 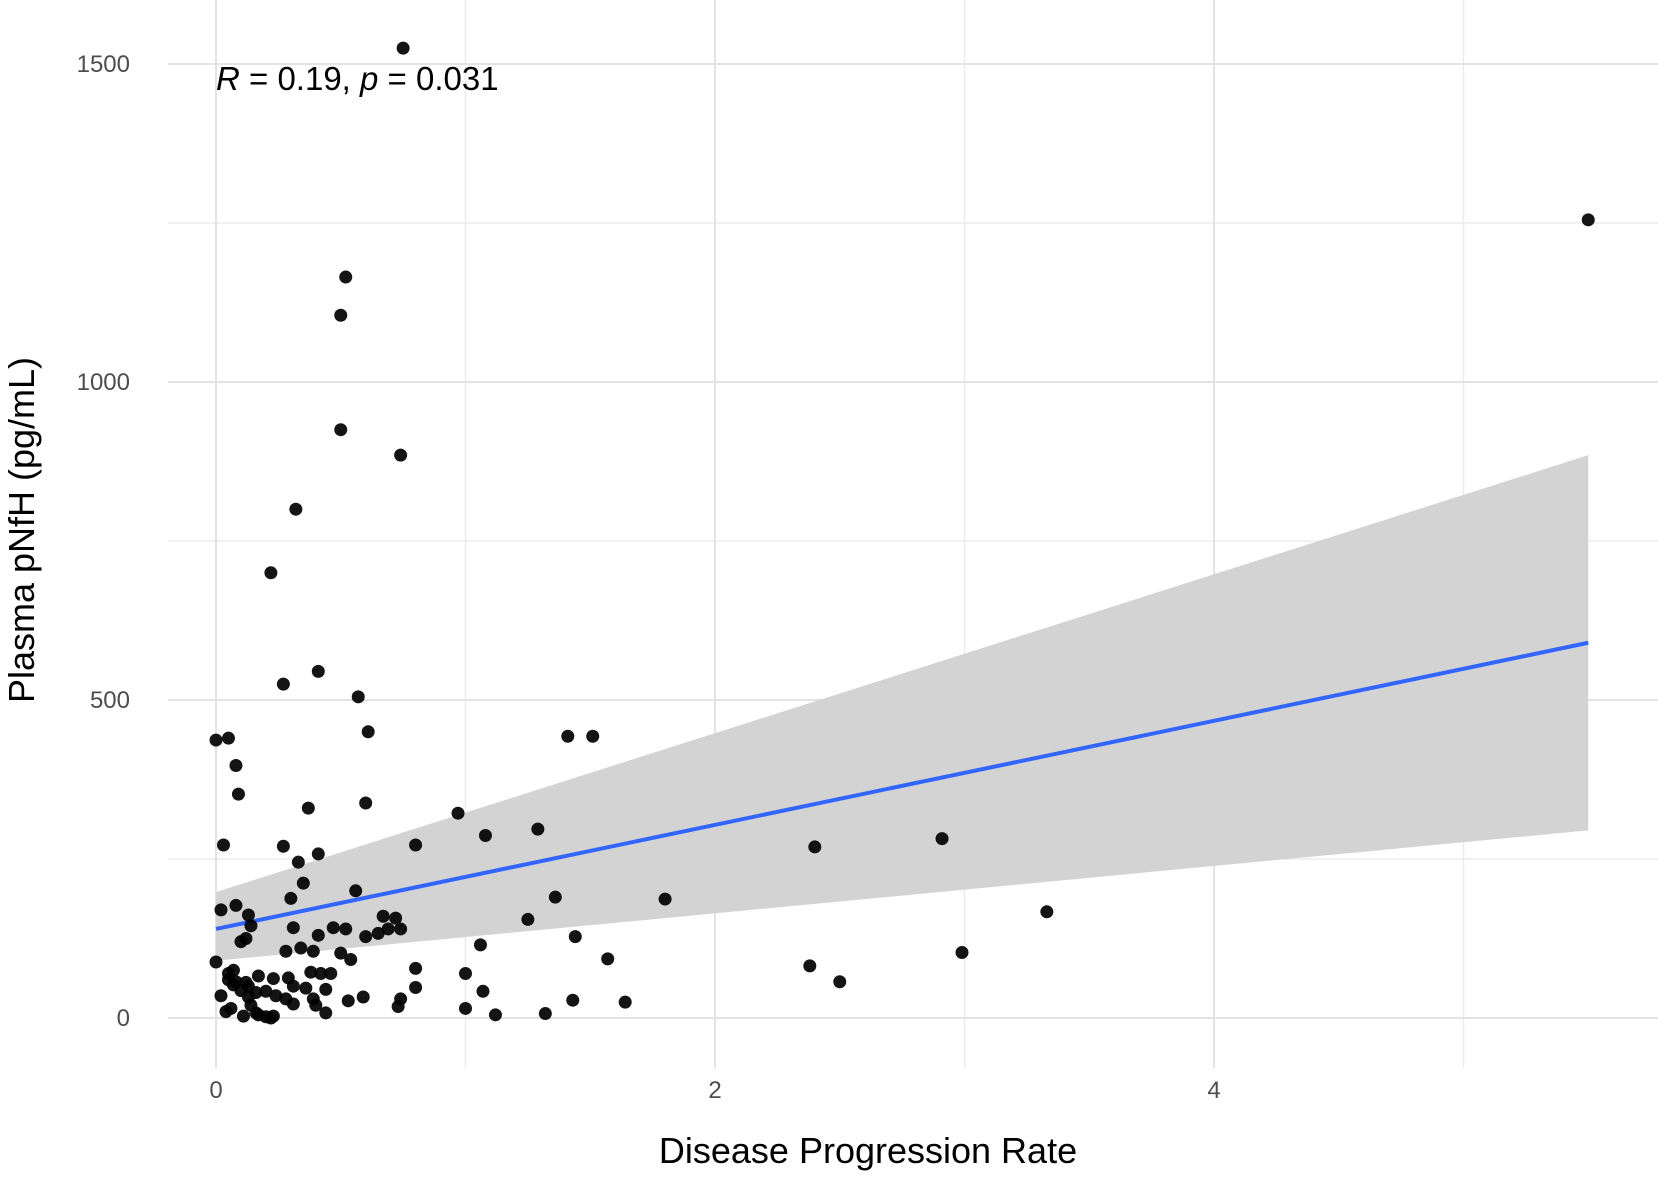 I want to click on x-tick-label: 4, so click(x=1213, y=1090).